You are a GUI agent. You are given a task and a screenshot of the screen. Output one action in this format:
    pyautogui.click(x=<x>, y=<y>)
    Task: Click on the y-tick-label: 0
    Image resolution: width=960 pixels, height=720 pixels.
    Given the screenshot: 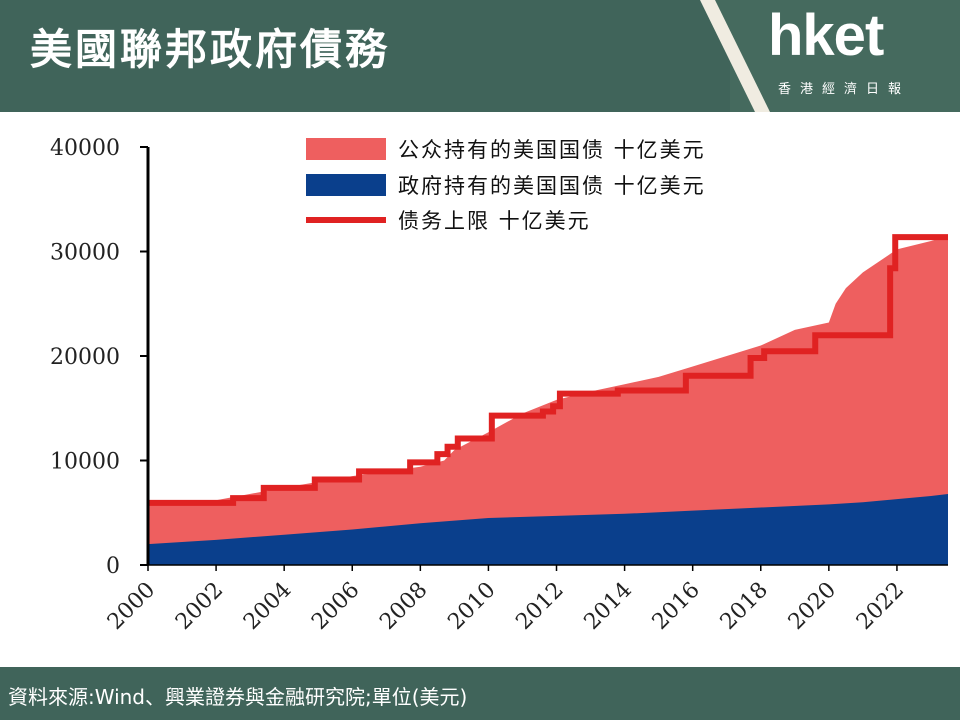 What is the action you would take?
    pyautogui.click(x=113, y=566)
    